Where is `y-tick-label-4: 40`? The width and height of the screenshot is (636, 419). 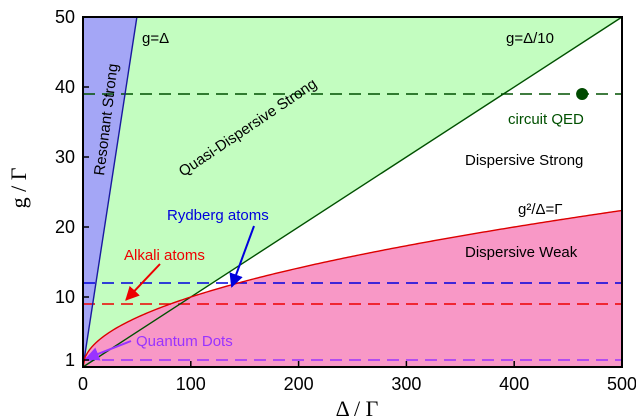 y-tick-label-4: 40 is located at coordinates (65, 87).